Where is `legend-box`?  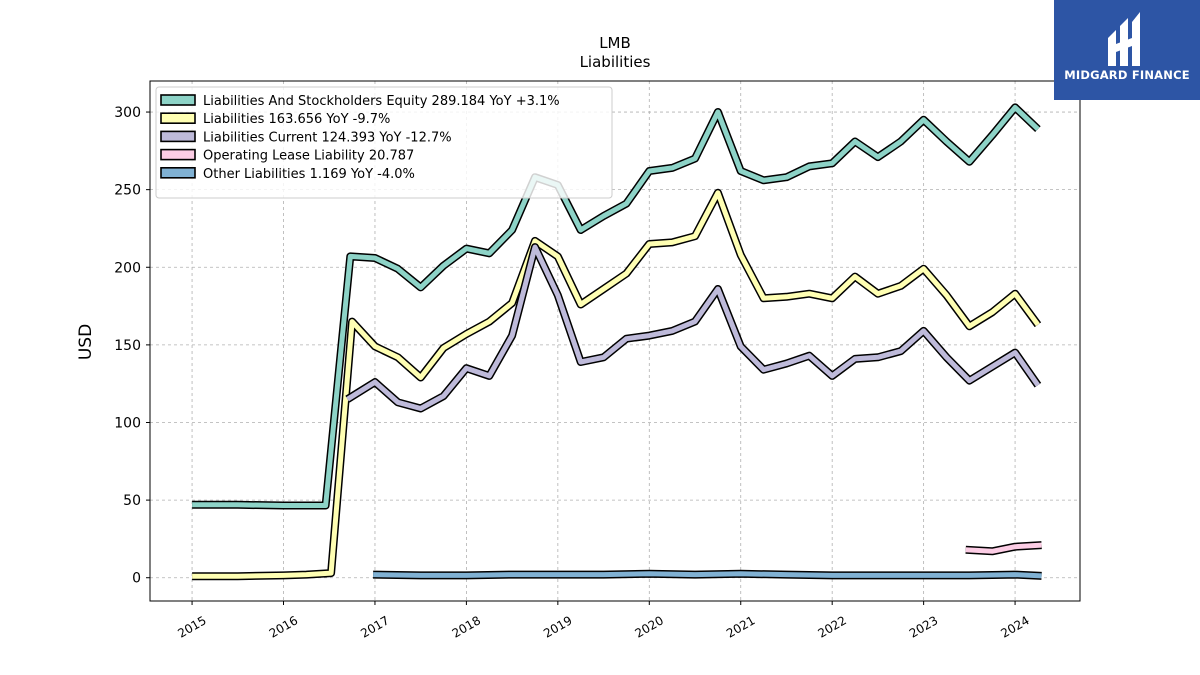
legend-box is located at coordinates (384, 142).